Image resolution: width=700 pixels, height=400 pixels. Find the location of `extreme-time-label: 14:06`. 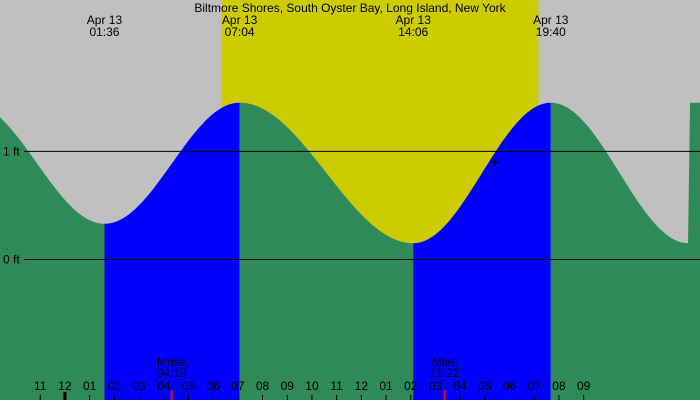

extreme-time-label: 14:06 is located at coordinates (413, 32).